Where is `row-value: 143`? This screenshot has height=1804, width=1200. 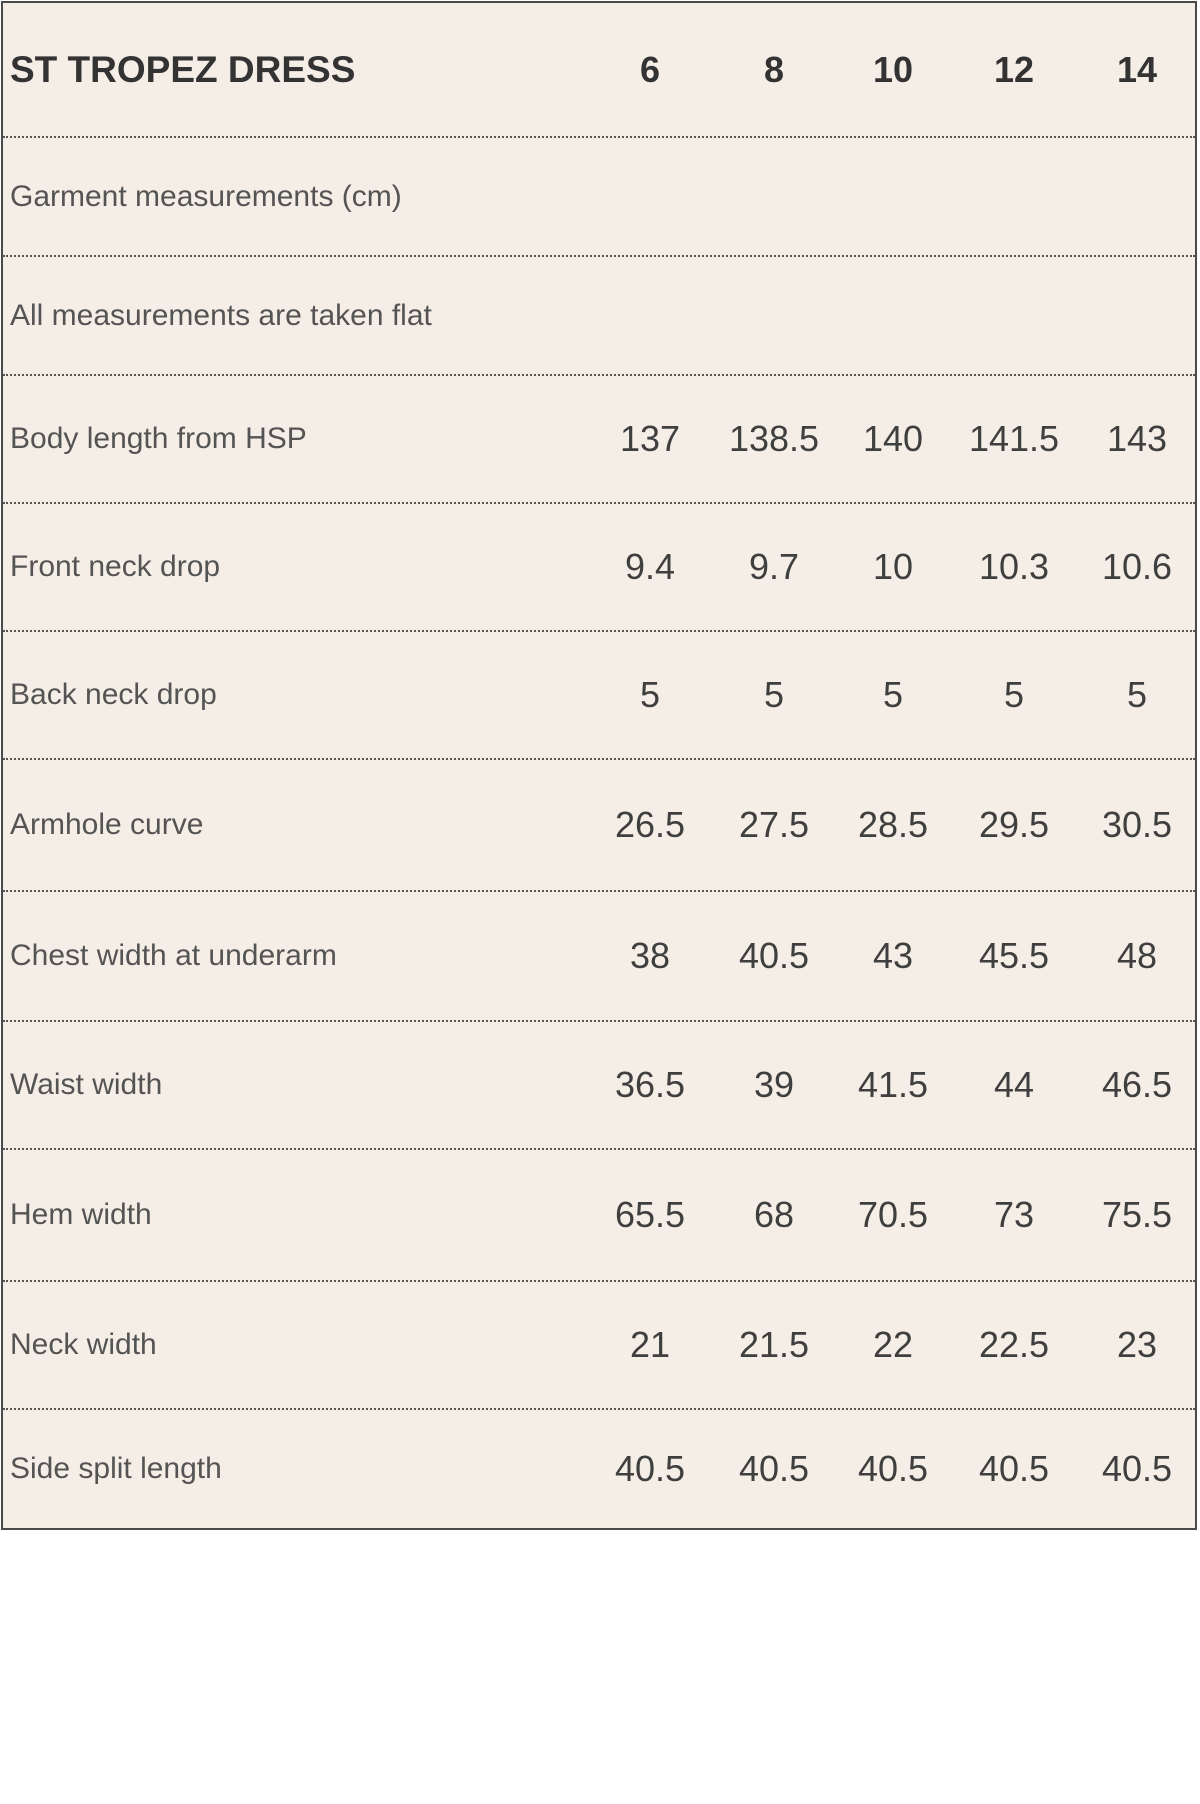 row-value: 143 is located at coordinates (1137, 438).